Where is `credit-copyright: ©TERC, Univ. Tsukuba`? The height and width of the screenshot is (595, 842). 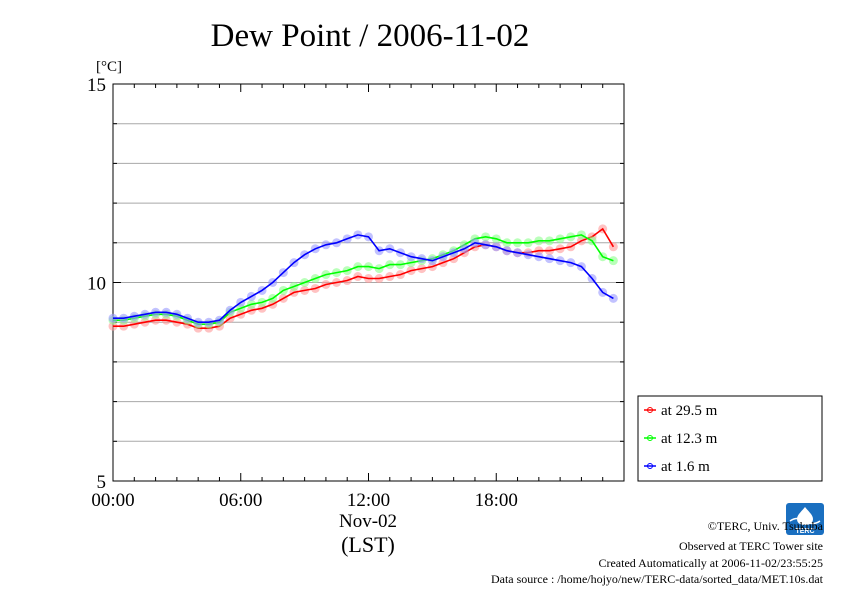
credit-copyright: ©TERC, Univ. Tsukuba is located at coordinates (766, 526).